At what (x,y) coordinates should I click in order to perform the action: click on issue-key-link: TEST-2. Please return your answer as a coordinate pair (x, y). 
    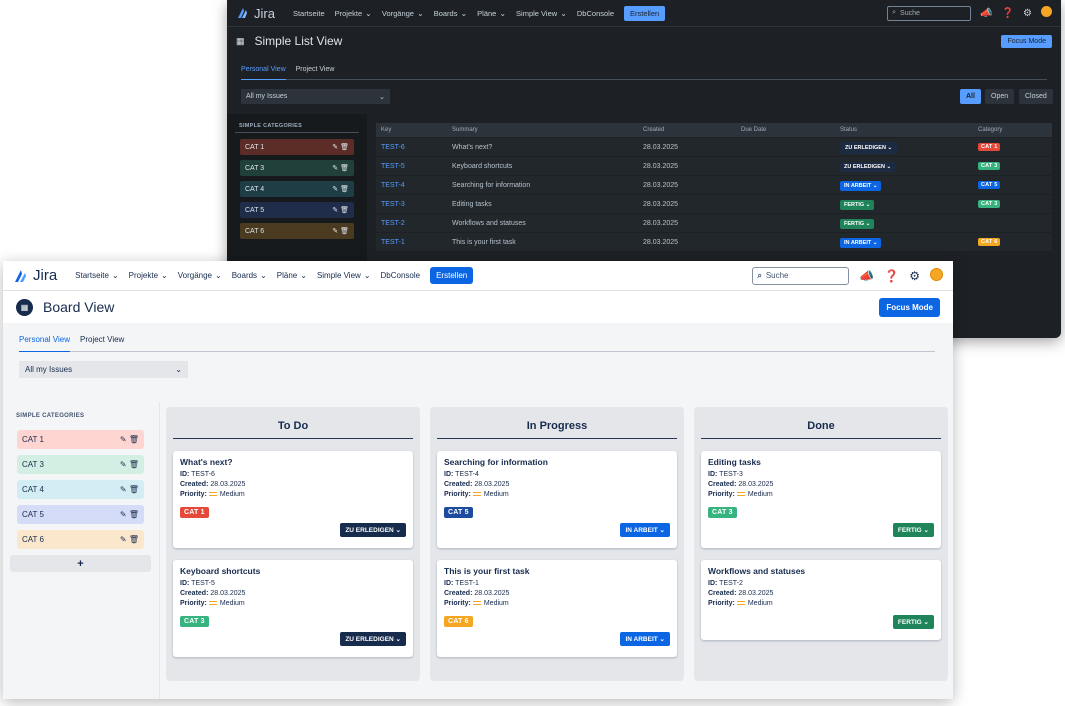
    Looking at the image, I should click on (393, 223).